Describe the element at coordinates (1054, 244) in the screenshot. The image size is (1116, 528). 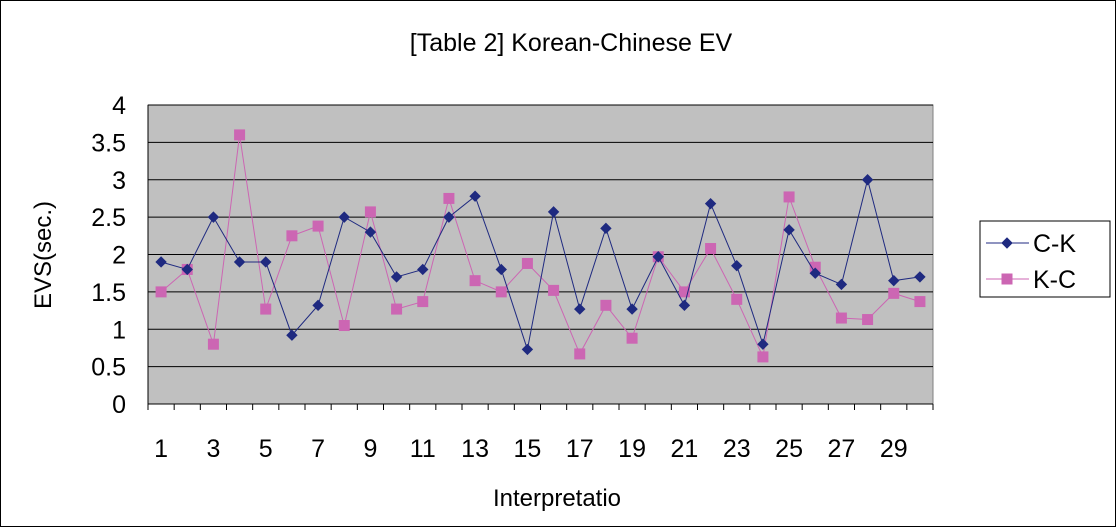
I see `legend-label: C-K` at that location.